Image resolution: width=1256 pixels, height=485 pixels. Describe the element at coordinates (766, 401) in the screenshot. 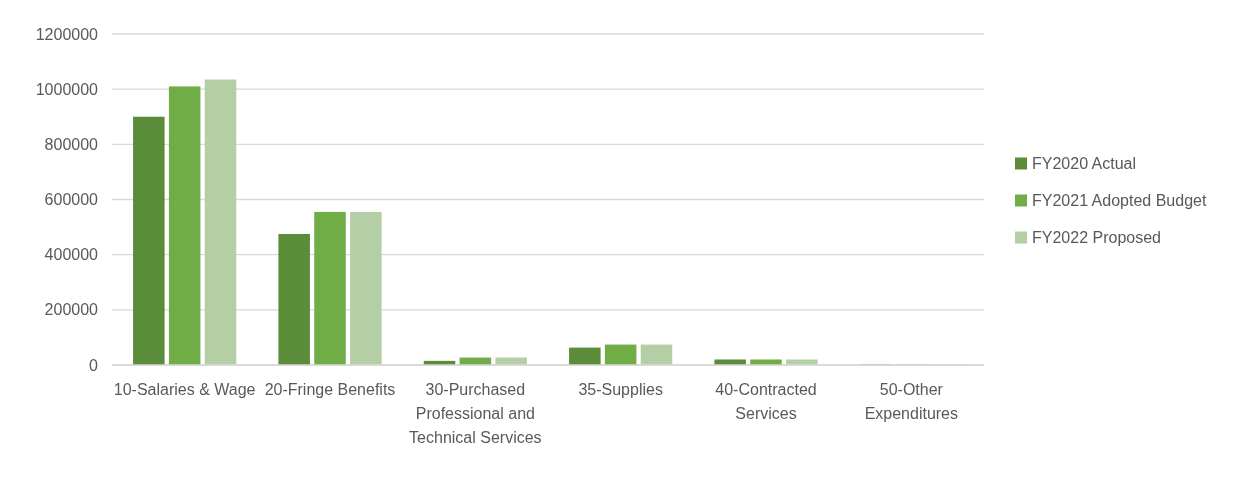

I see `x-tick-label: 40-Contracted Services` at that location.